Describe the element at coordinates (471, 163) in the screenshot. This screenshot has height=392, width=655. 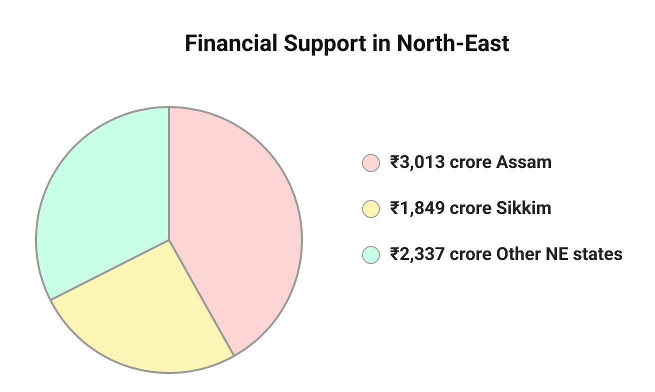
I see `legend-label: ₹3,013 crore Assam` at that location.